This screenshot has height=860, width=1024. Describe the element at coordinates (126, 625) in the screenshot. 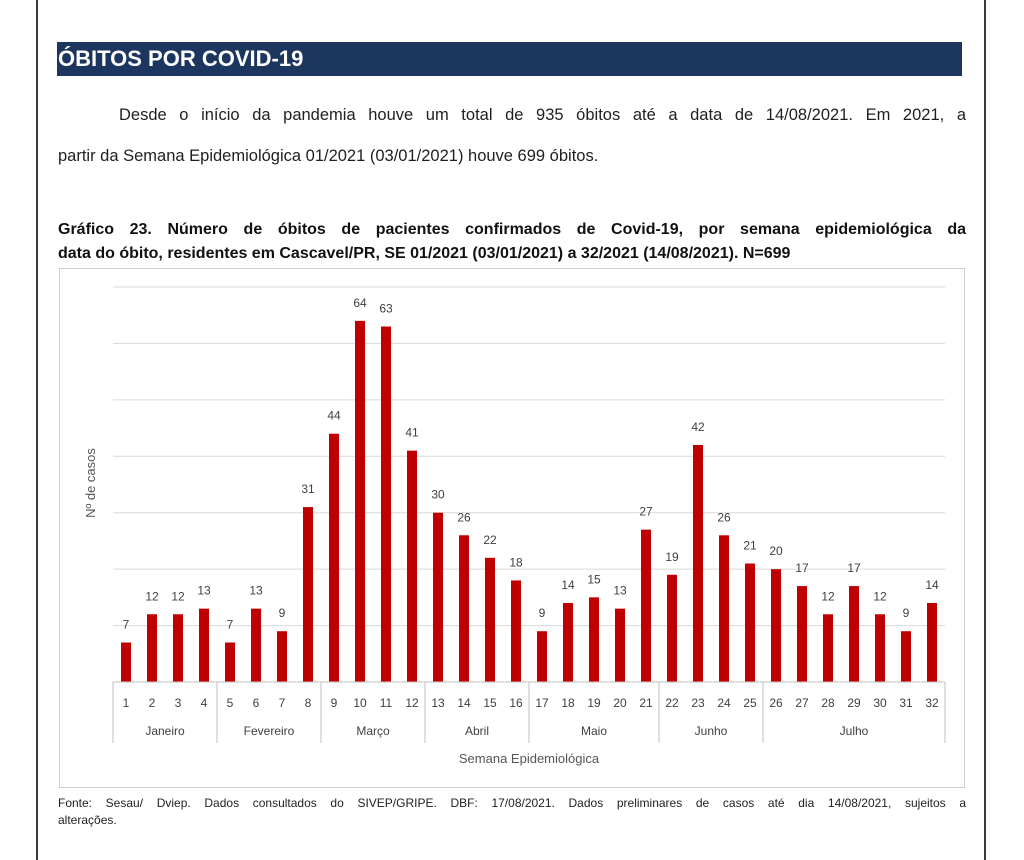

I see `data-label: 7` at that location.